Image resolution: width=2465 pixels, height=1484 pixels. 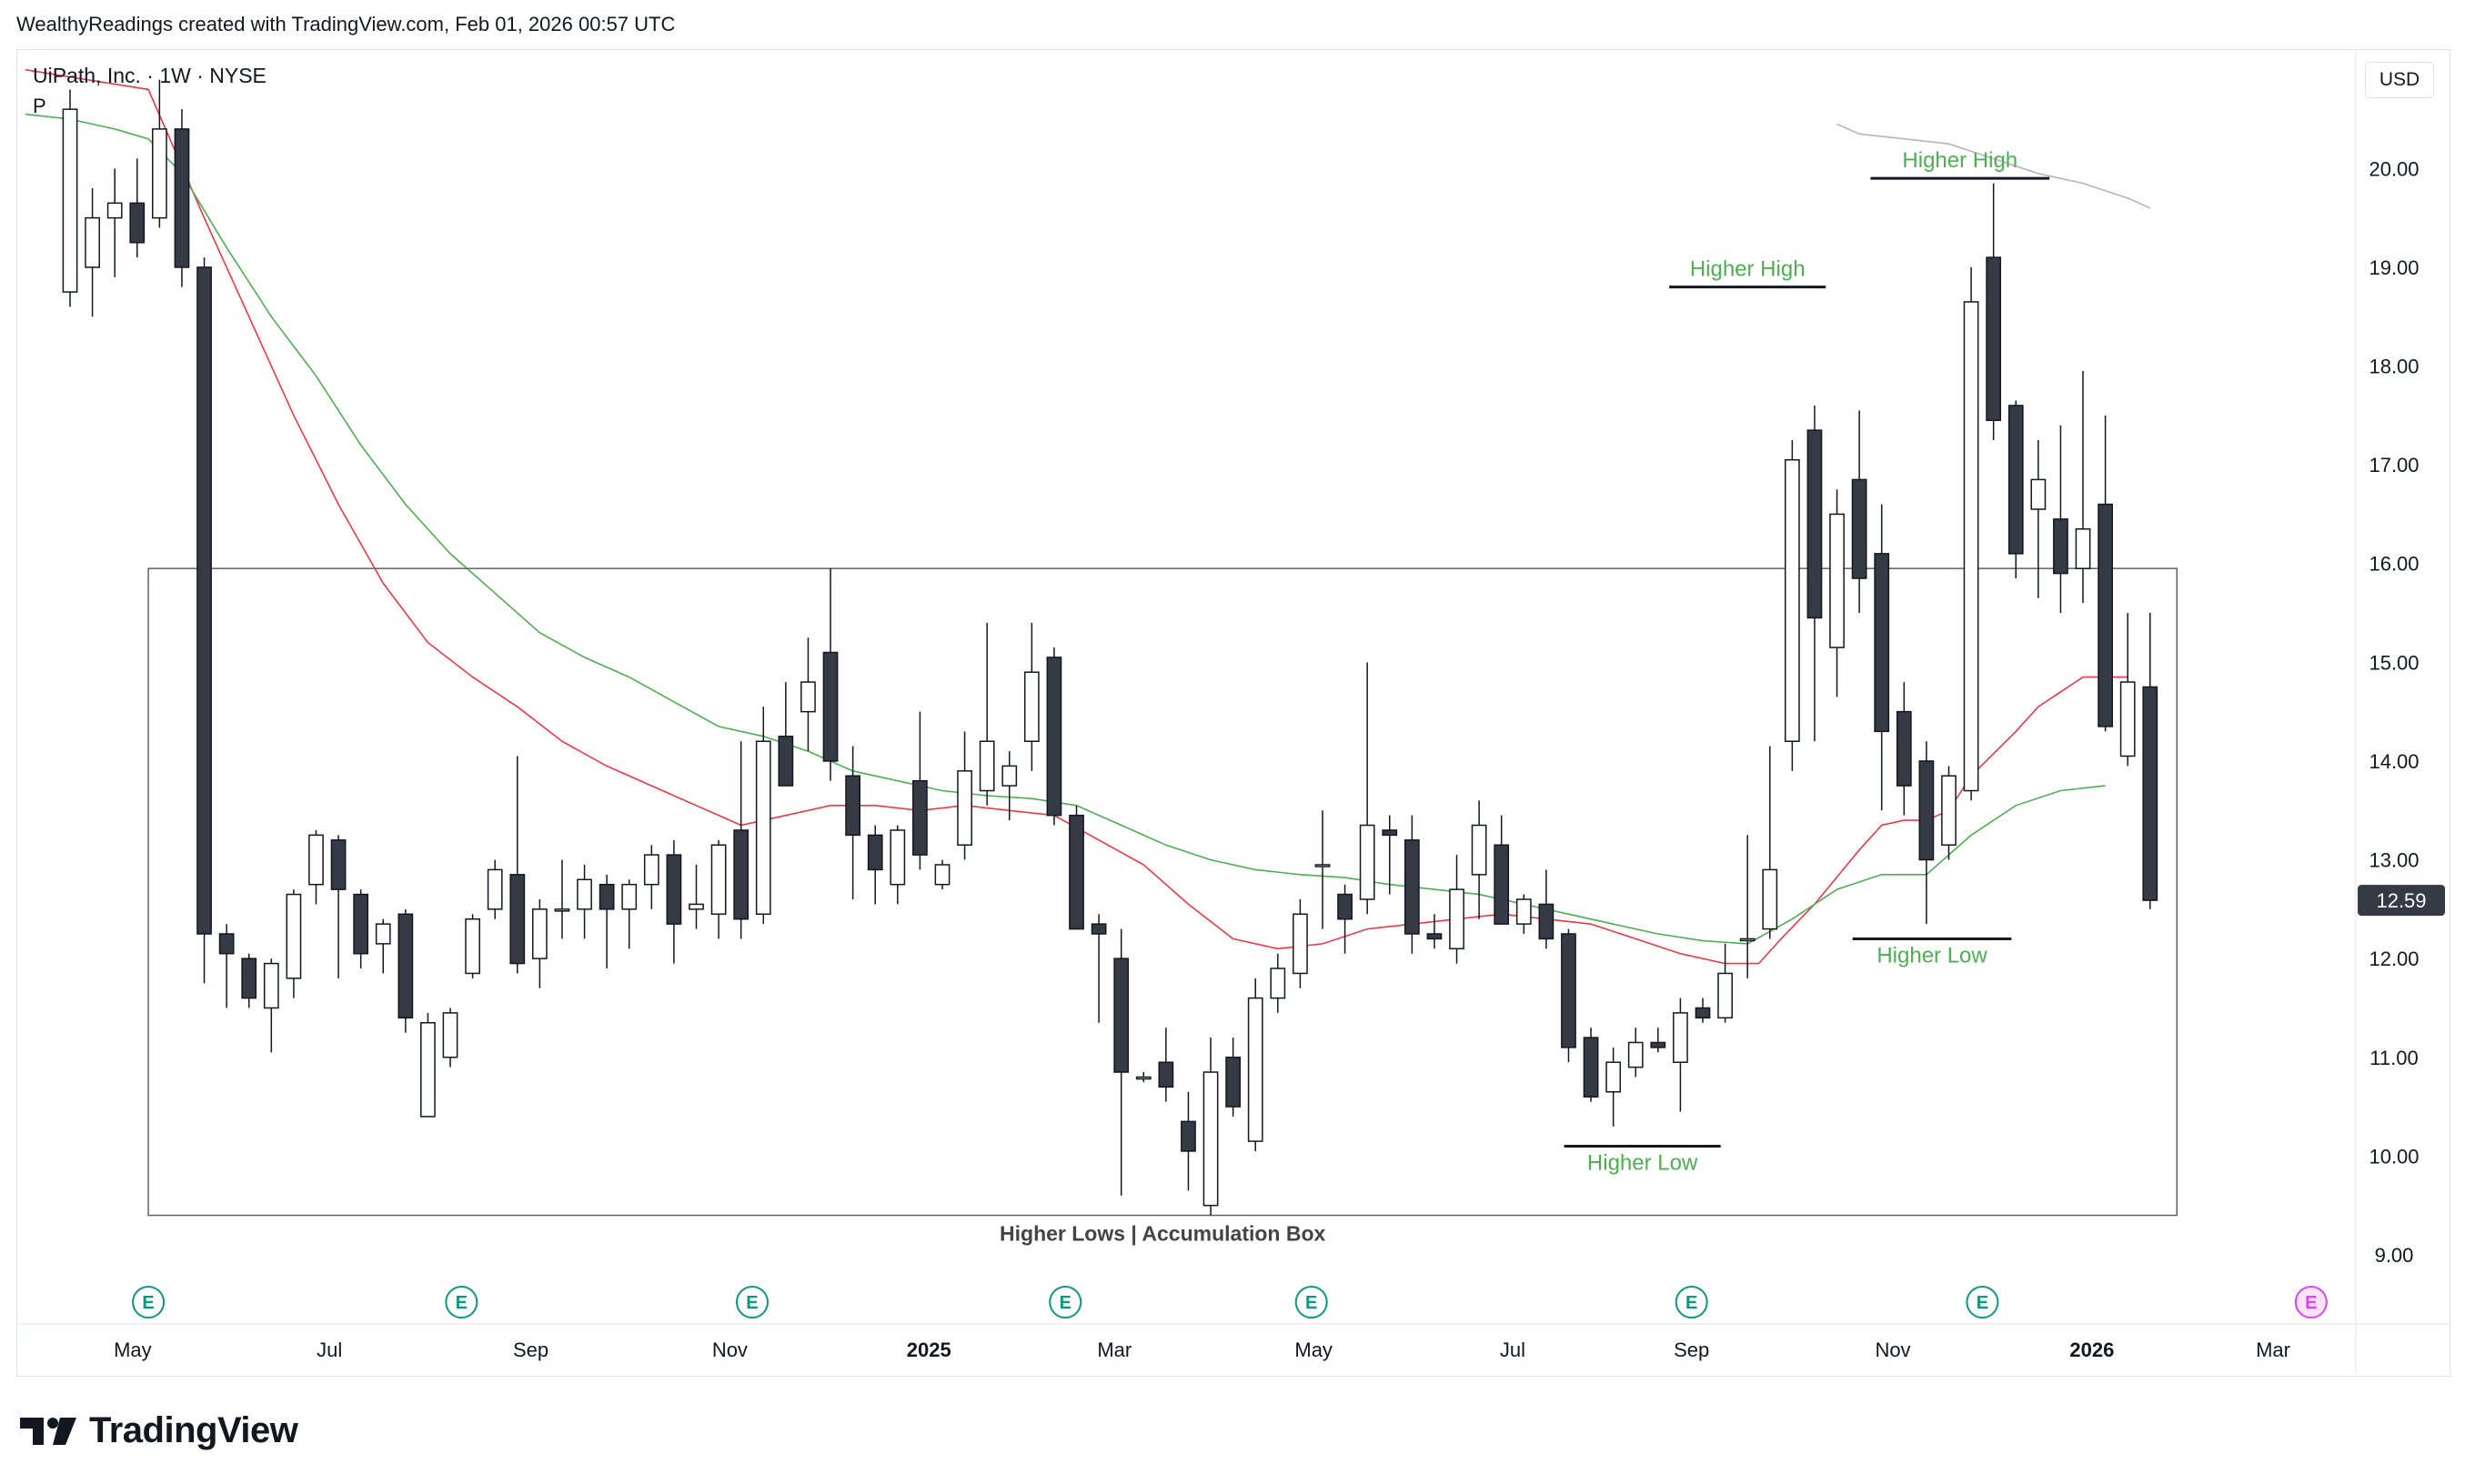 I want to click on time-tick-label: Mar, so click(x=2273, y=1350).